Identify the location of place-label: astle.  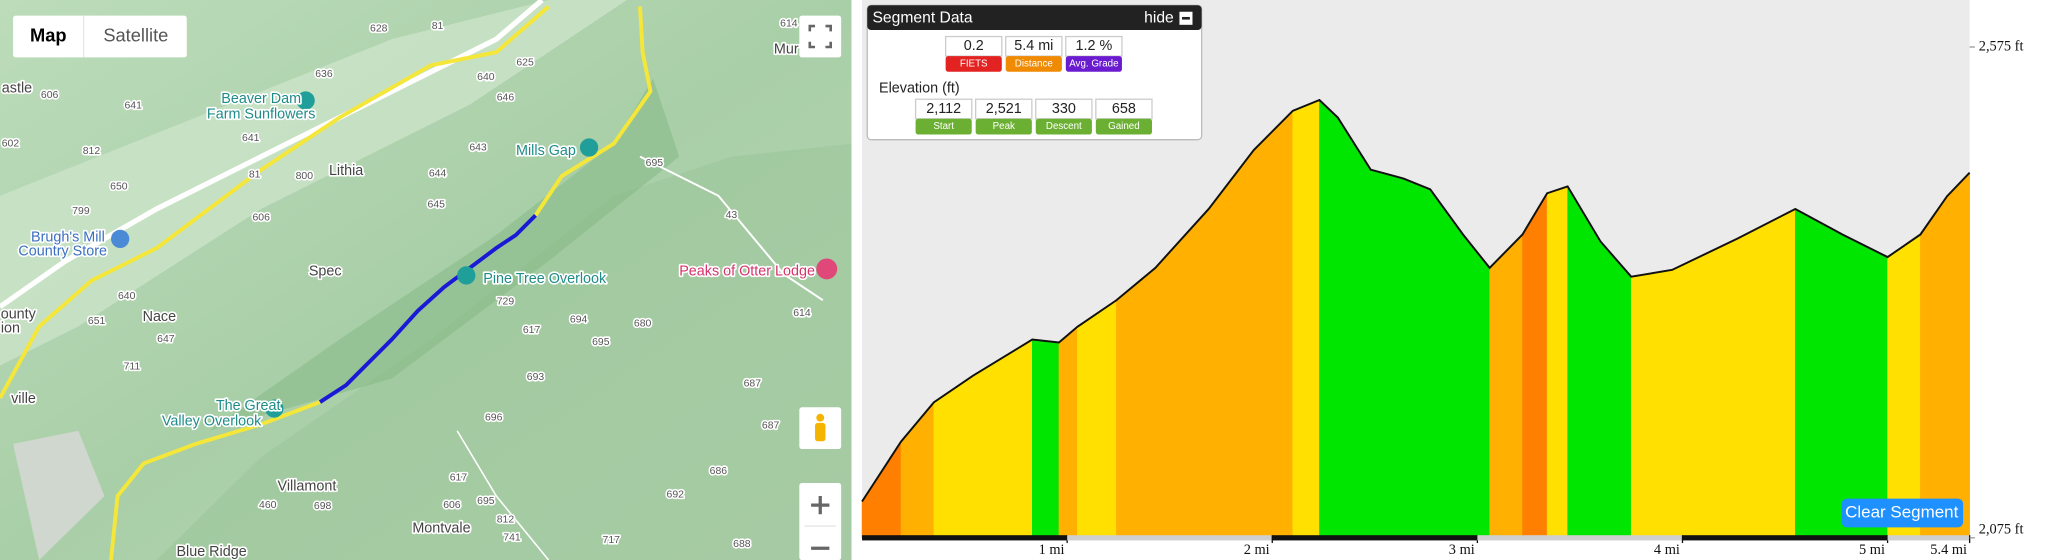
(17, 89).